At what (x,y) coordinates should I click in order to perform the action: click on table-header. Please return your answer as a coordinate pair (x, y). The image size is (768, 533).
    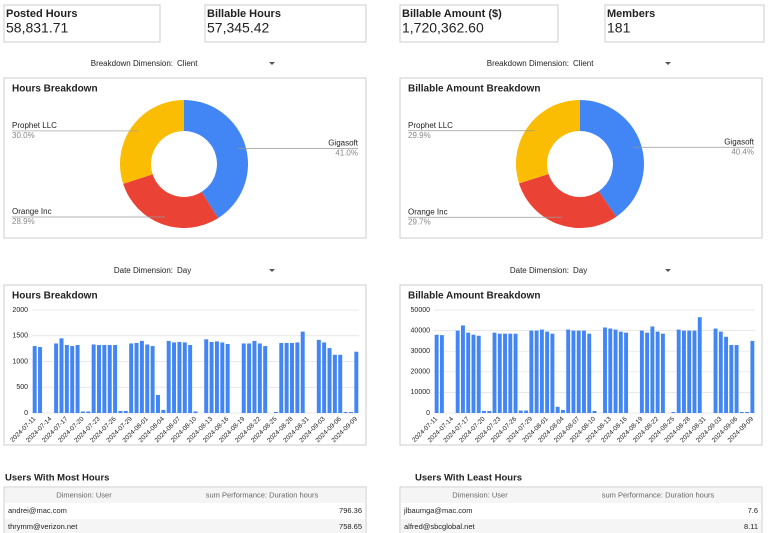
    Looking at the image, I should click on (581, 495).